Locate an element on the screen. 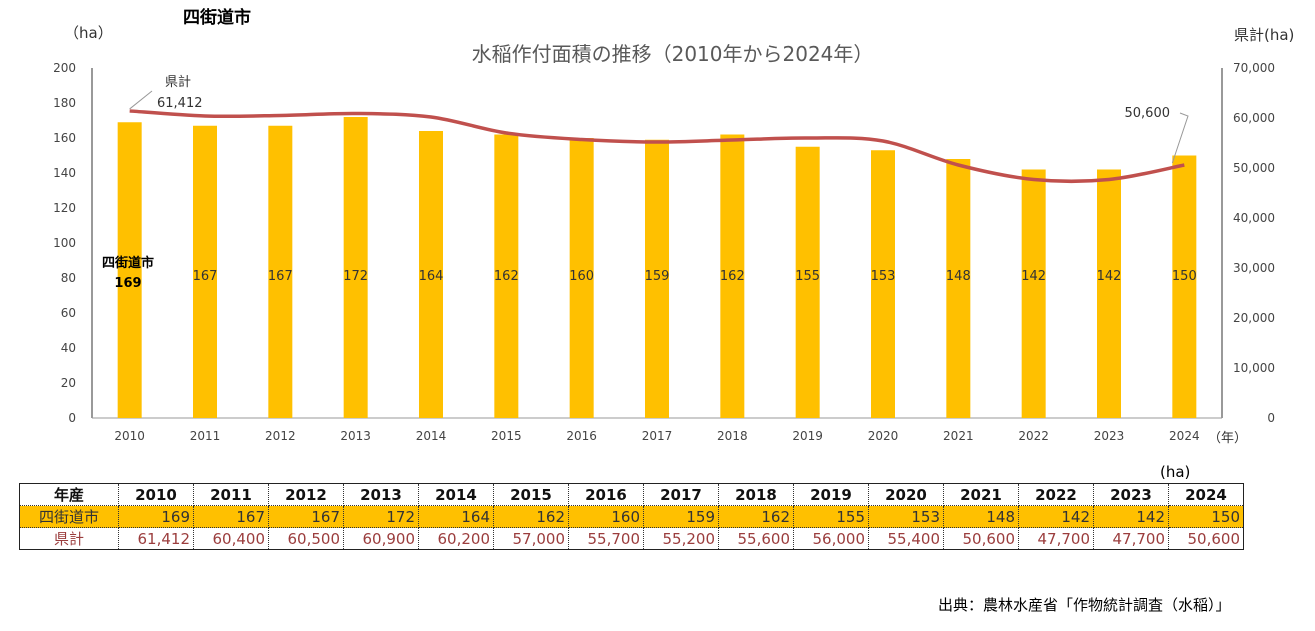  left-tick-label: 180 is located at coordinates (64, 103).